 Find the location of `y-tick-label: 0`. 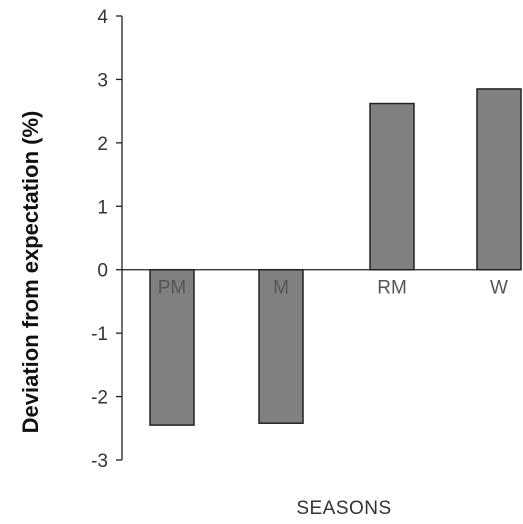

y-tick-label: 0 is located at coordinates (102, 271).